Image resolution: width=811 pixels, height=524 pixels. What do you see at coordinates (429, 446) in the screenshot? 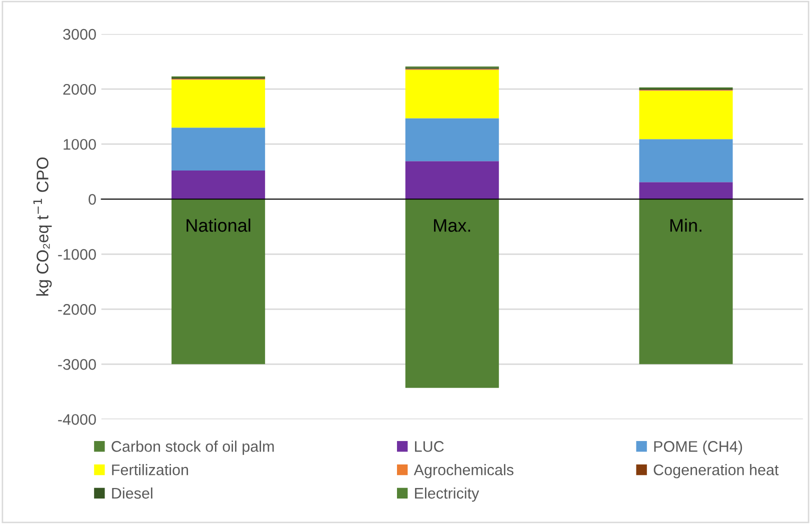
I see `legend-label: LUC` at bounding box center [429, 446].